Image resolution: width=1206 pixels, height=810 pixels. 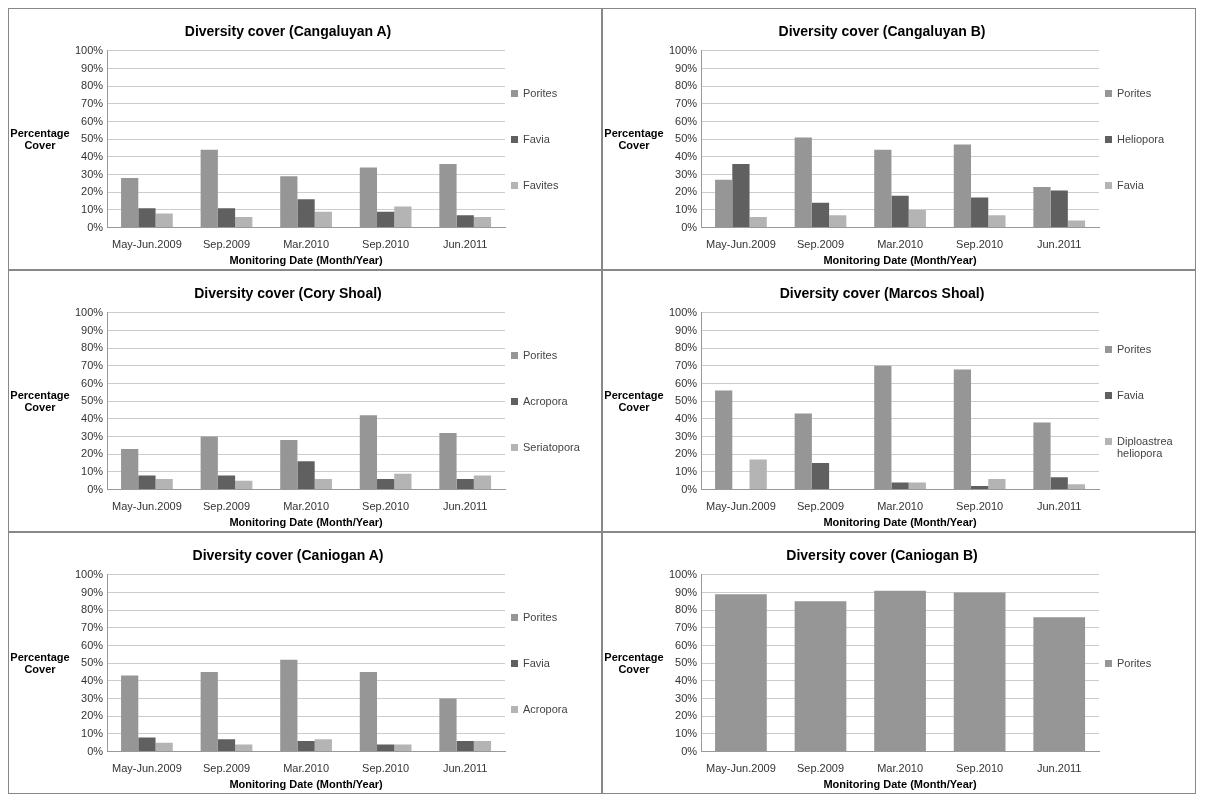 I want to click on y-tick-label: 40%, so click(x=686, y=155).